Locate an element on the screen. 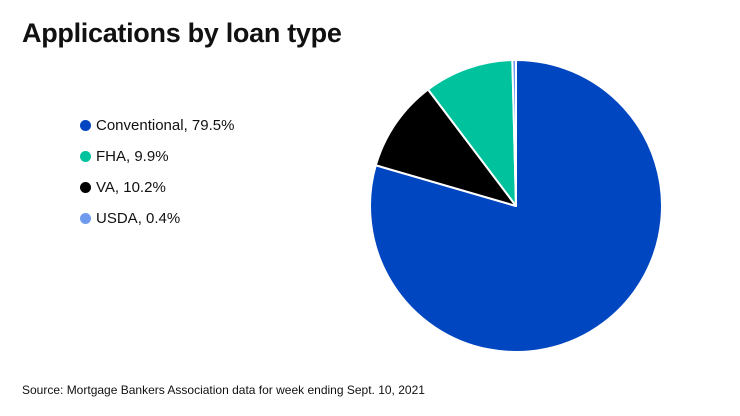  legend-text-usda: USDA, 0.4% is located at coordinates (138, 218).